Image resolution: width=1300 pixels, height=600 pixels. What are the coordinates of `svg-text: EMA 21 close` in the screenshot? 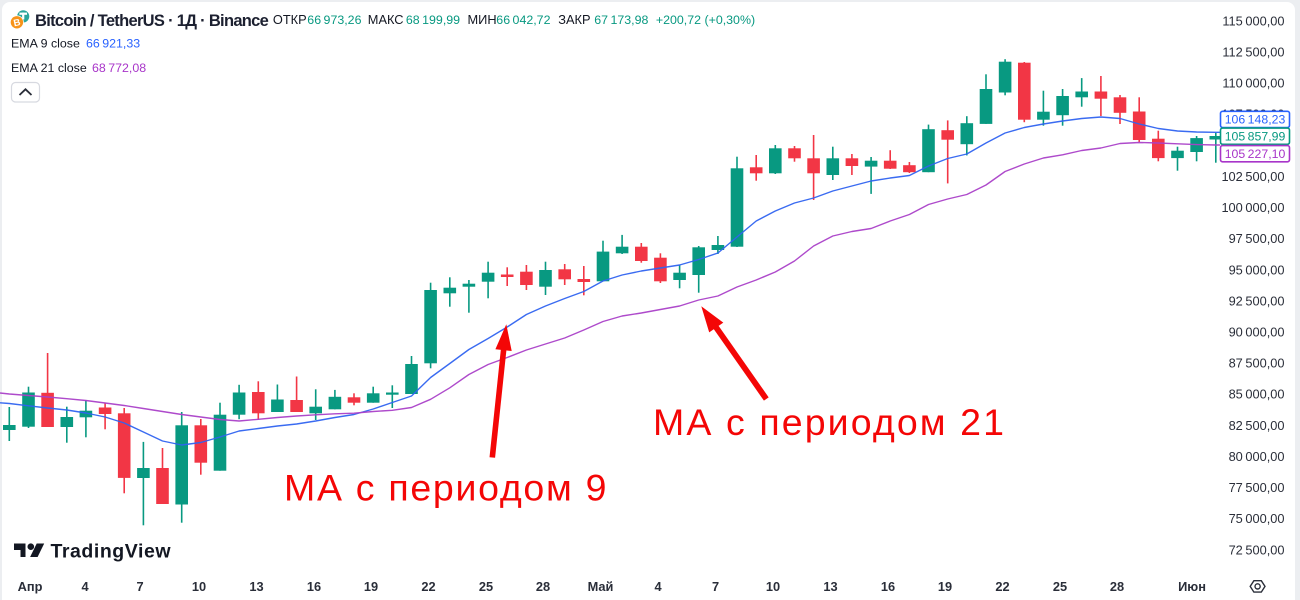 It's located at (49, 68).